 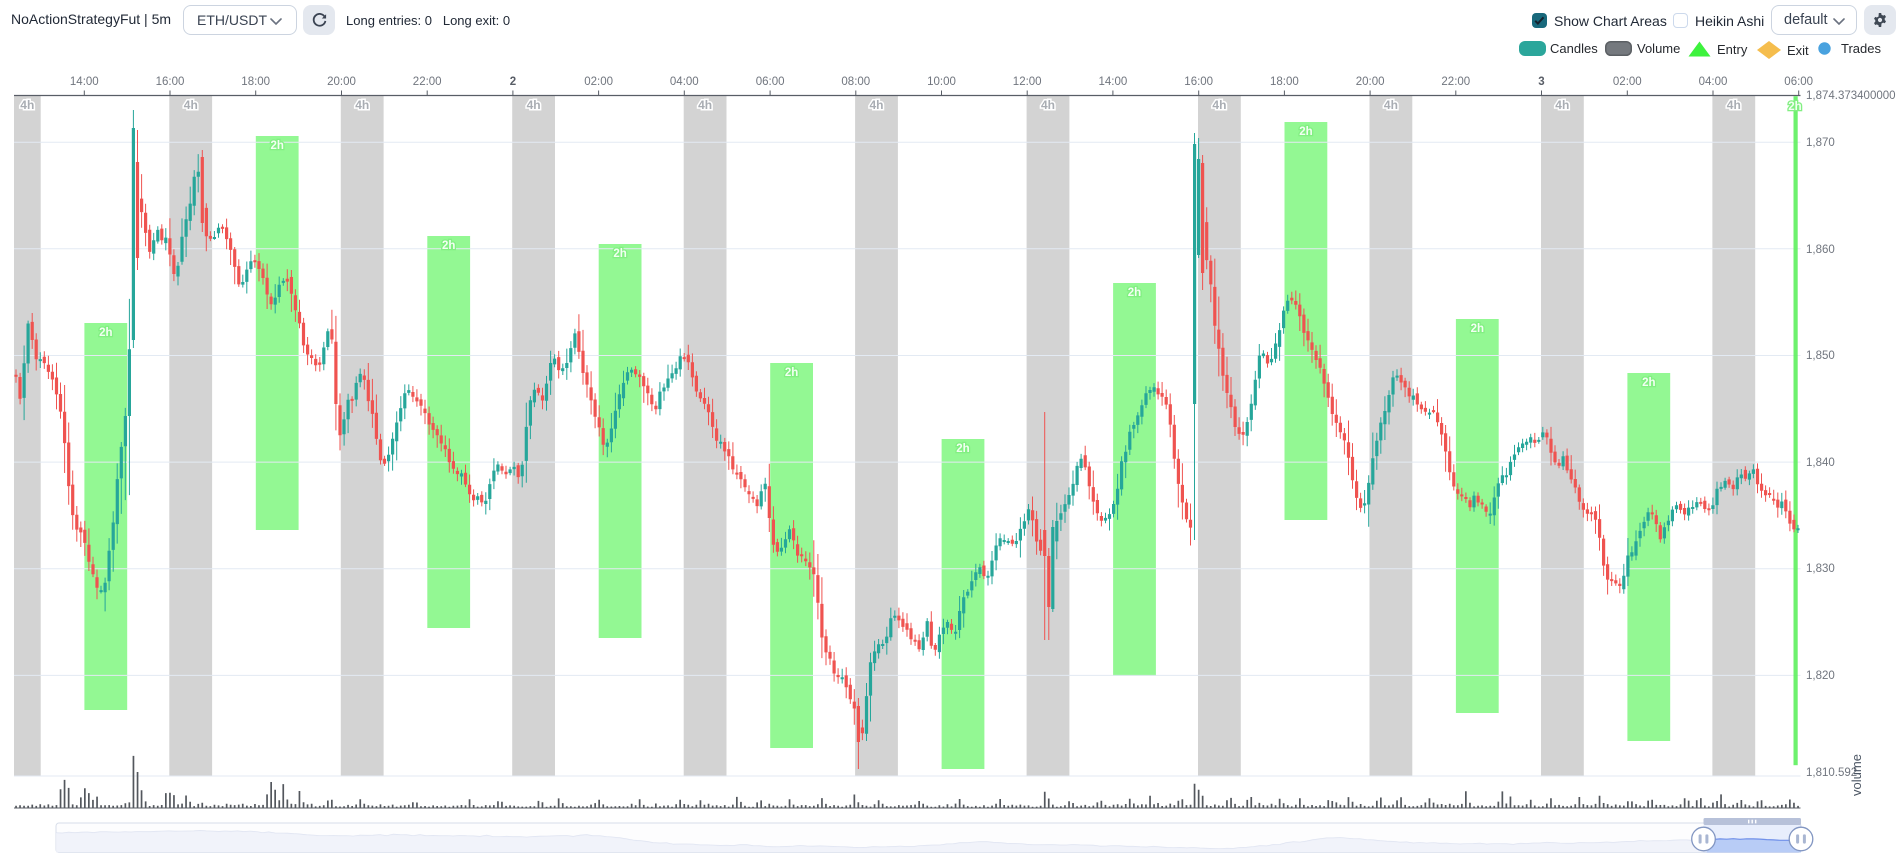 I want to click on svg-text: 1,860, so click(x=1820, y=250).